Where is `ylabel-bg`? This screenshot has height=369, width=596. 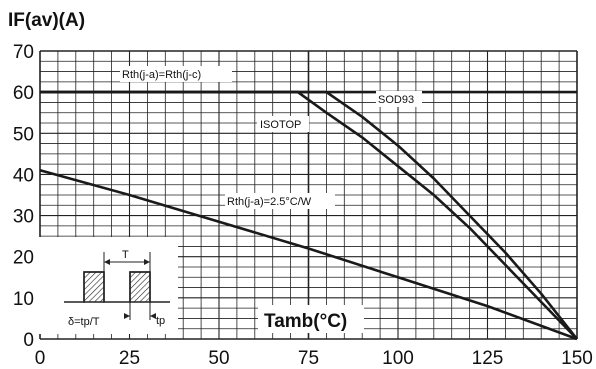
ylabel-bg is located at coordinates (70, 19).